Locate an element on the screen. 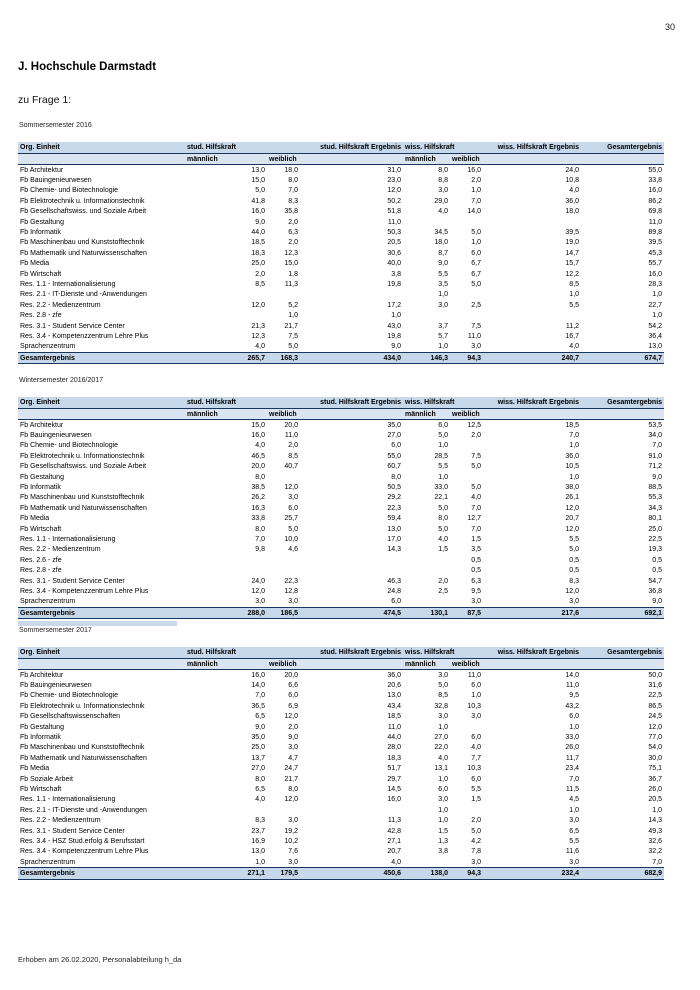 This screenshot has height=990, width=700. org-einheit-cell: Fb Architektur is located at coordinates (42, 170).